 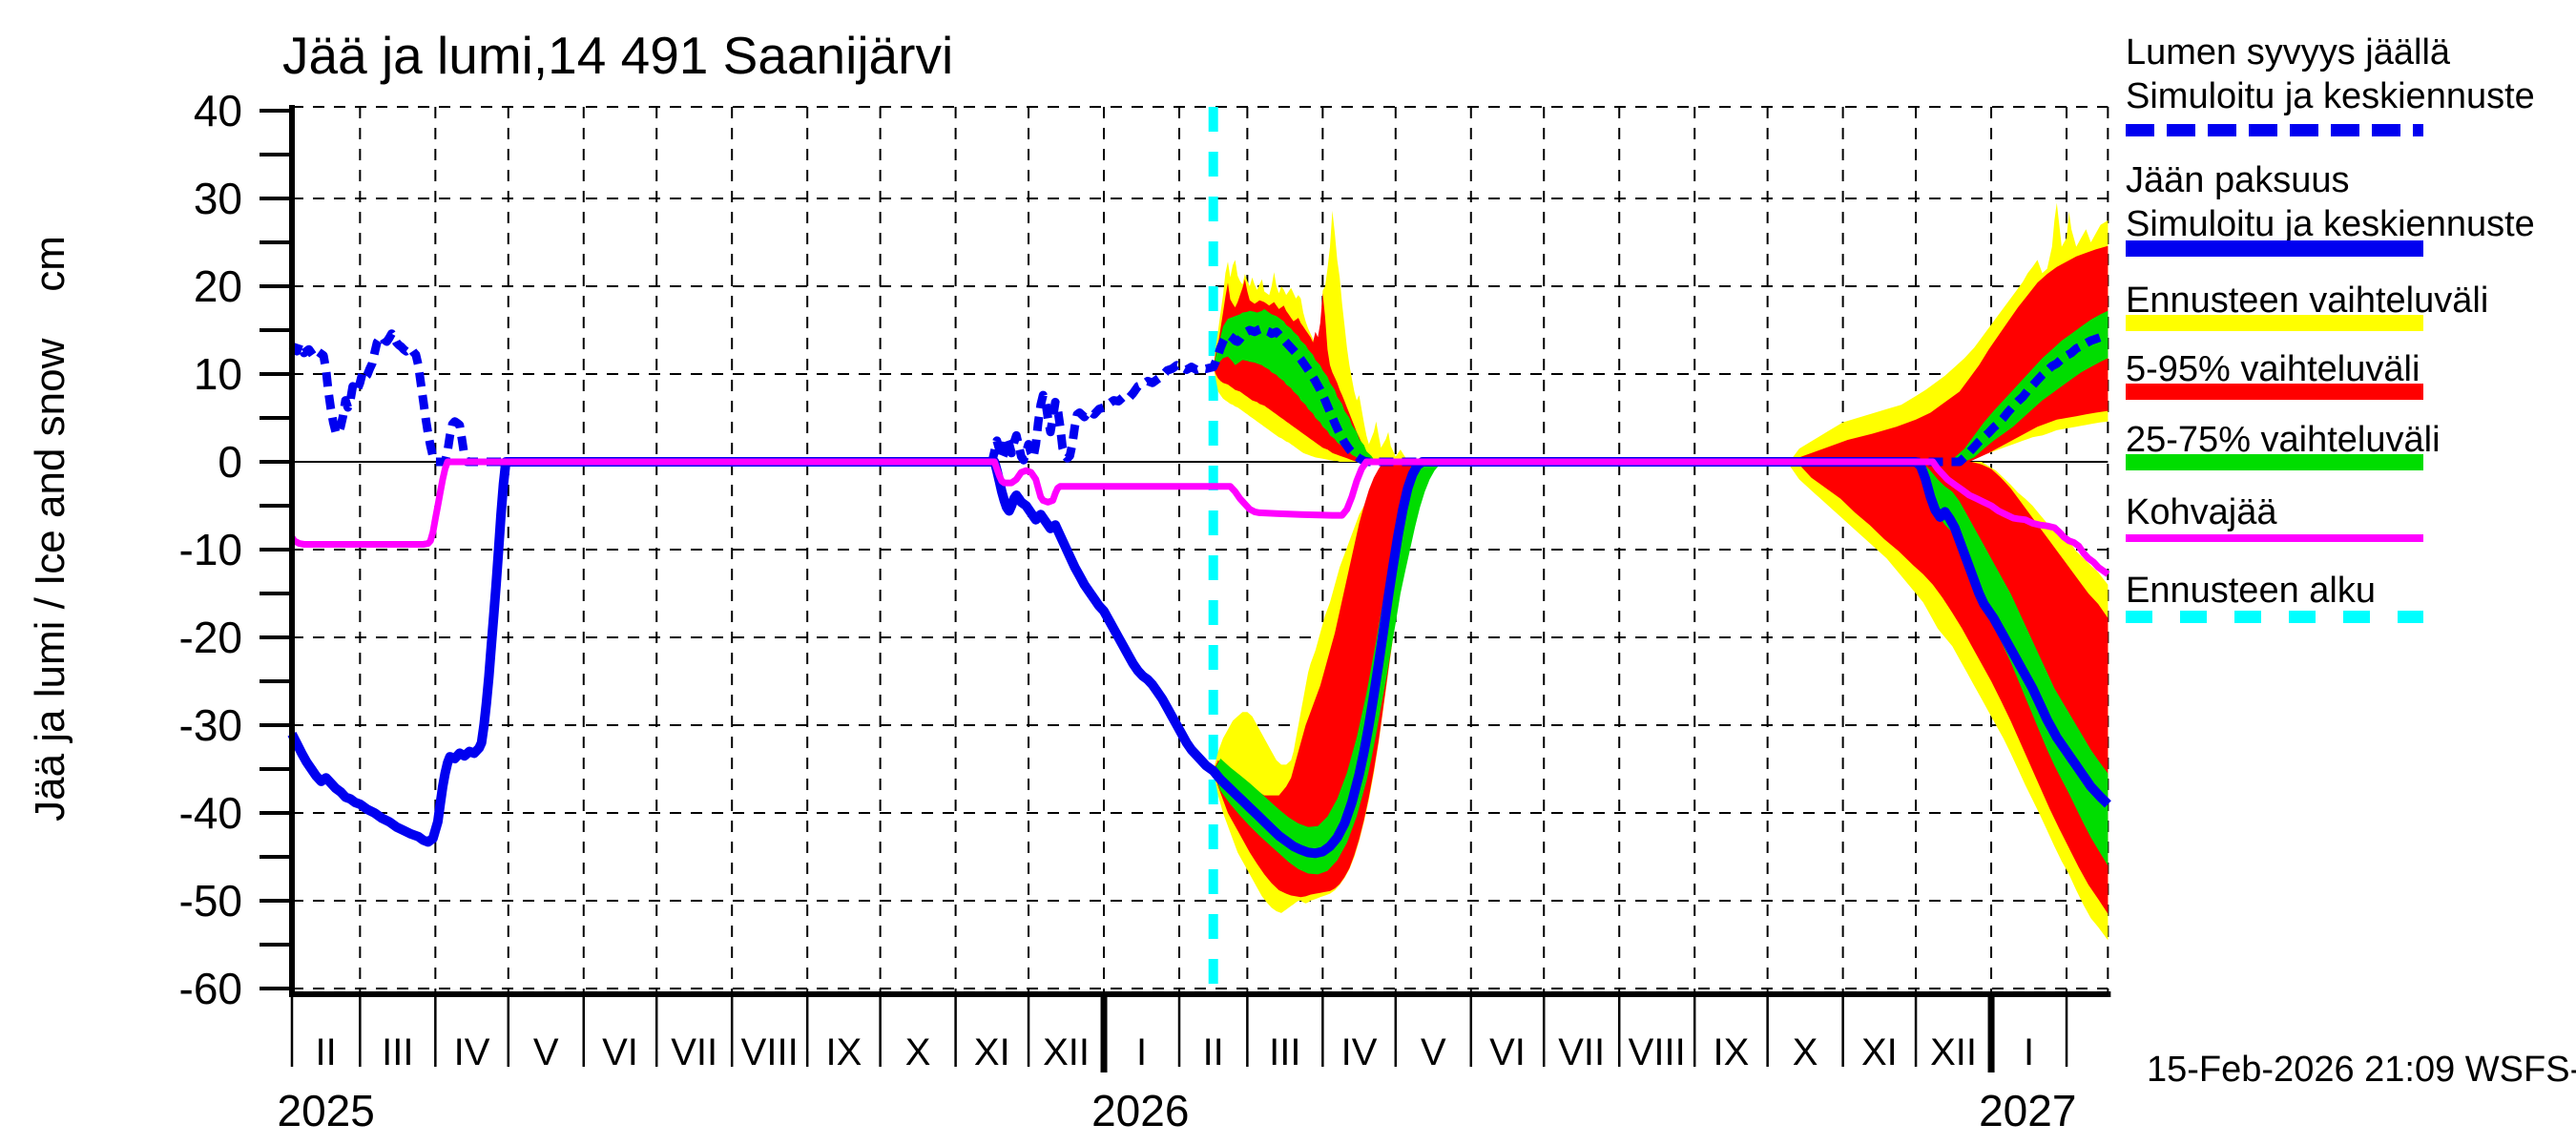 I want to click on legend-label: Kohvajää, so click(x=2201, y=512).